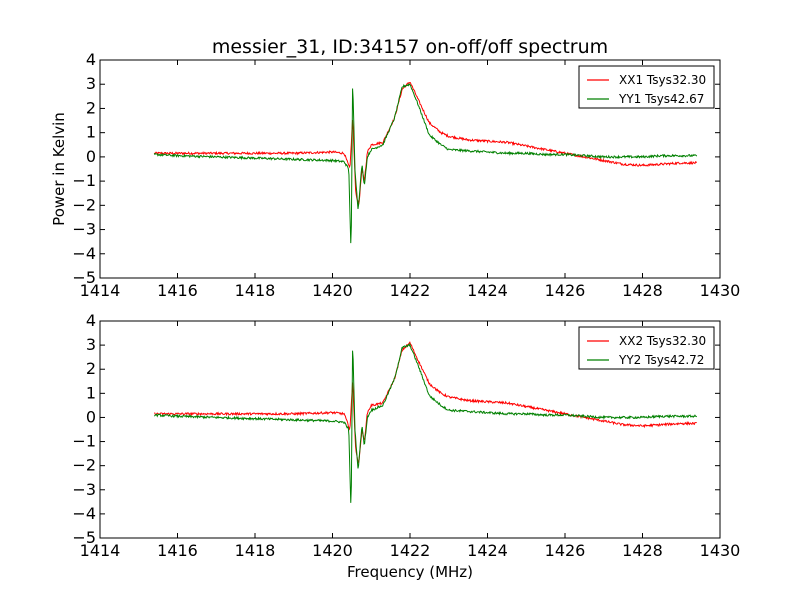 The image size is (800, 600). Describe the element at coordinates (661, 360) in the screenshot. I see `legend-entry: YY2 Tsys42.72` at that location.